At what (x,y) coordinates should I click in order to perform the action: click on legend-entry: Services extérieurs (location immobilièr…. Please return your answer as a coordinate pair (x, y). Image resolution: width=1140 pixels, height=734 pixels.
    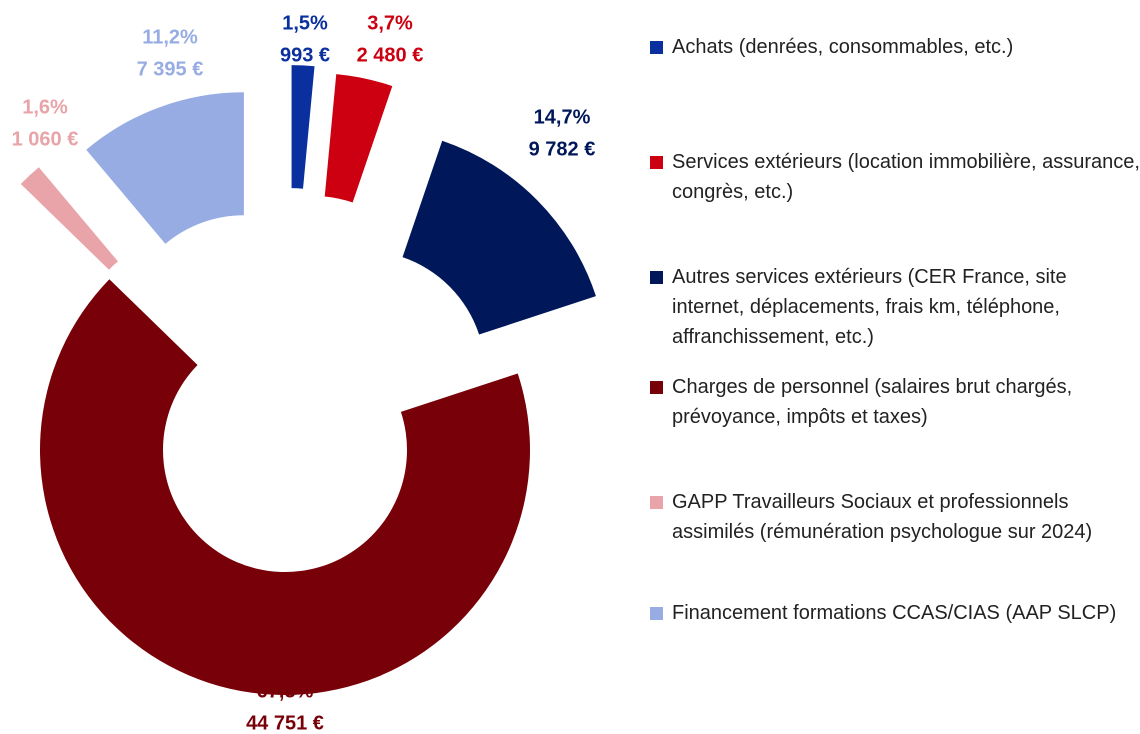
    Looking at the image, I should click on (895, 177).